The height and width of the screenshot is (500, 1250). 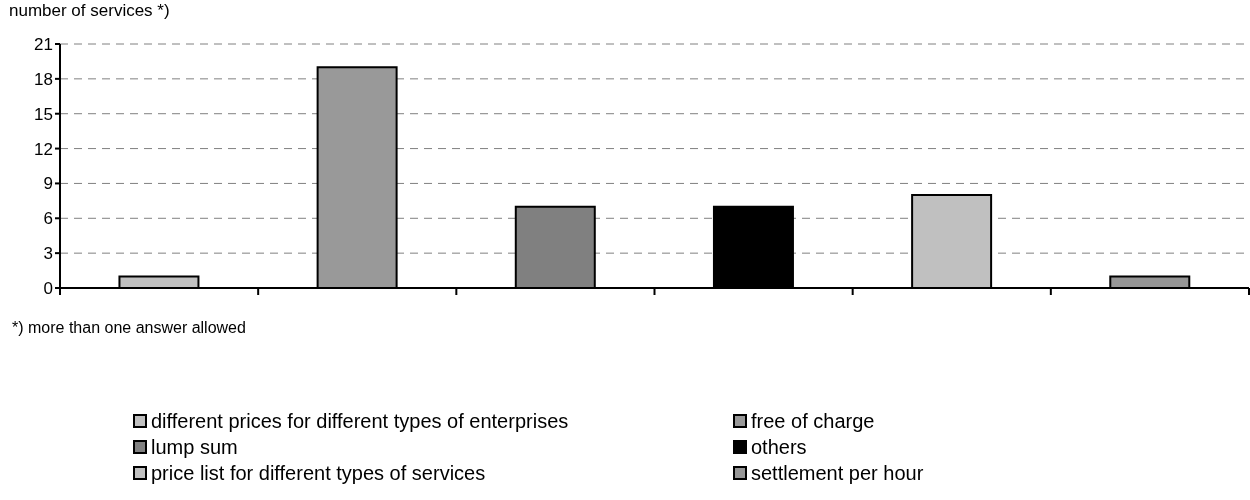 I want to click on legend-label: lump sum, so click(x=194, y=447).